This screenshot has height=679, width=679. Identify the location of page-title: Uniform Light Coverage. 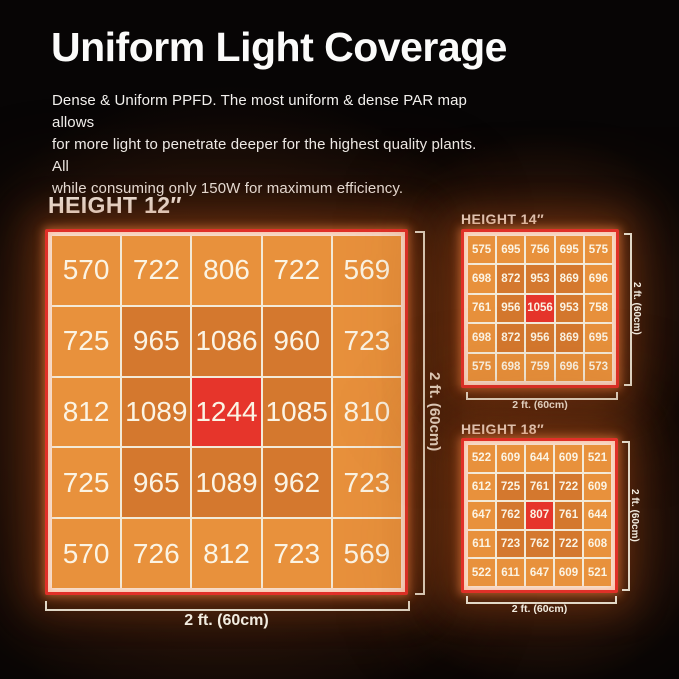
(279, 47).